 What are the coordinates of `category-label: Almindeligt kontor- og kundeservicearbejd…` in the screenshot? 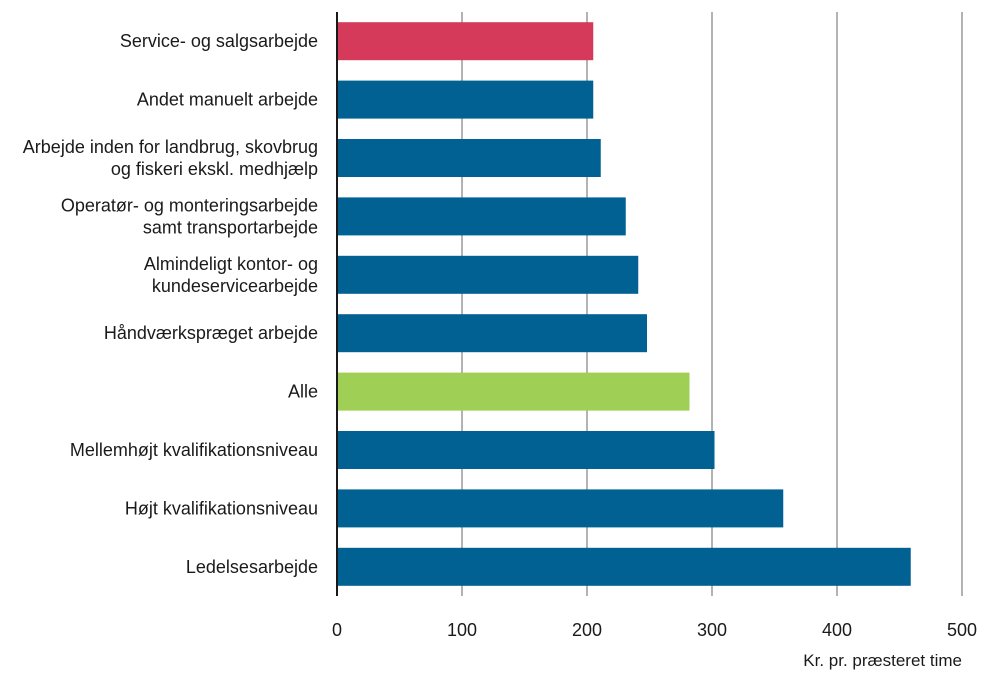 It's located at (231, 275).